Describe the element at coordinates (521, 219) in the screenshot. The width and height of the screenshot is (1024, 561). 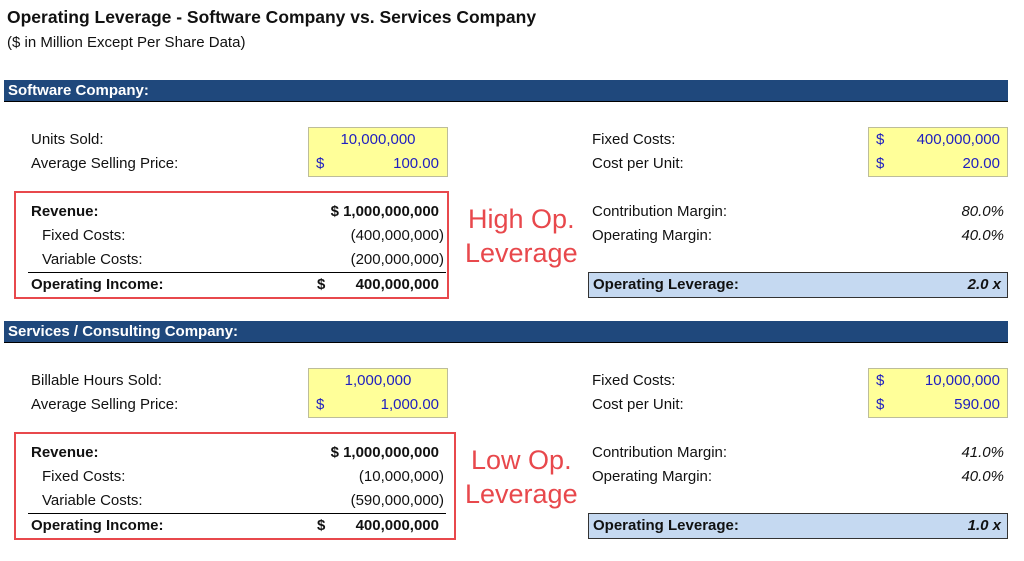
I see `annotation-line: High Op.` at that location.